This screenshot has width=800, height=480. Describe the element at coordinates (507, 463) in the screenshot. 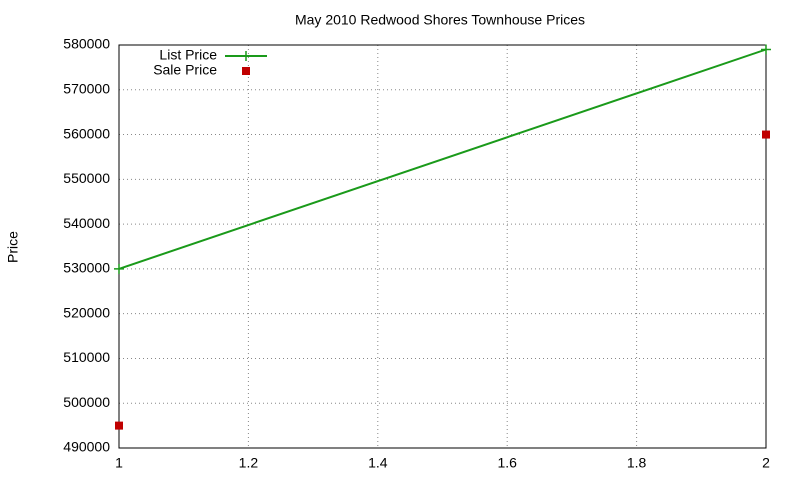

I see `x-tick-label: 1.6` at that location.